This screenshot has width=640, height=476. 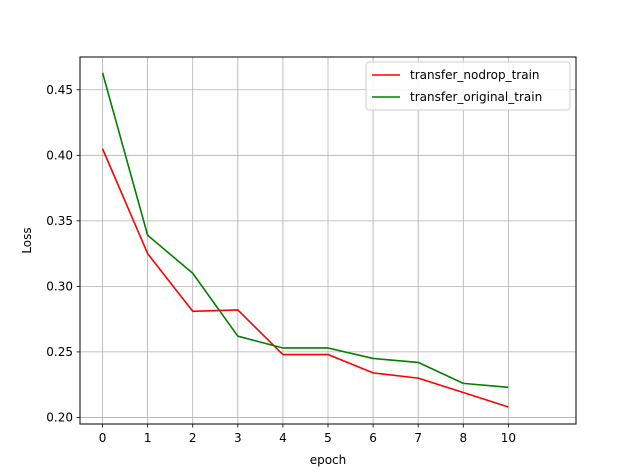 What do you see at coordinates (307, 434) in the screenshot?
I see `x-axis: 0 1 2 3 4 5 6 7 8 10` at bounding box center [307, 434].